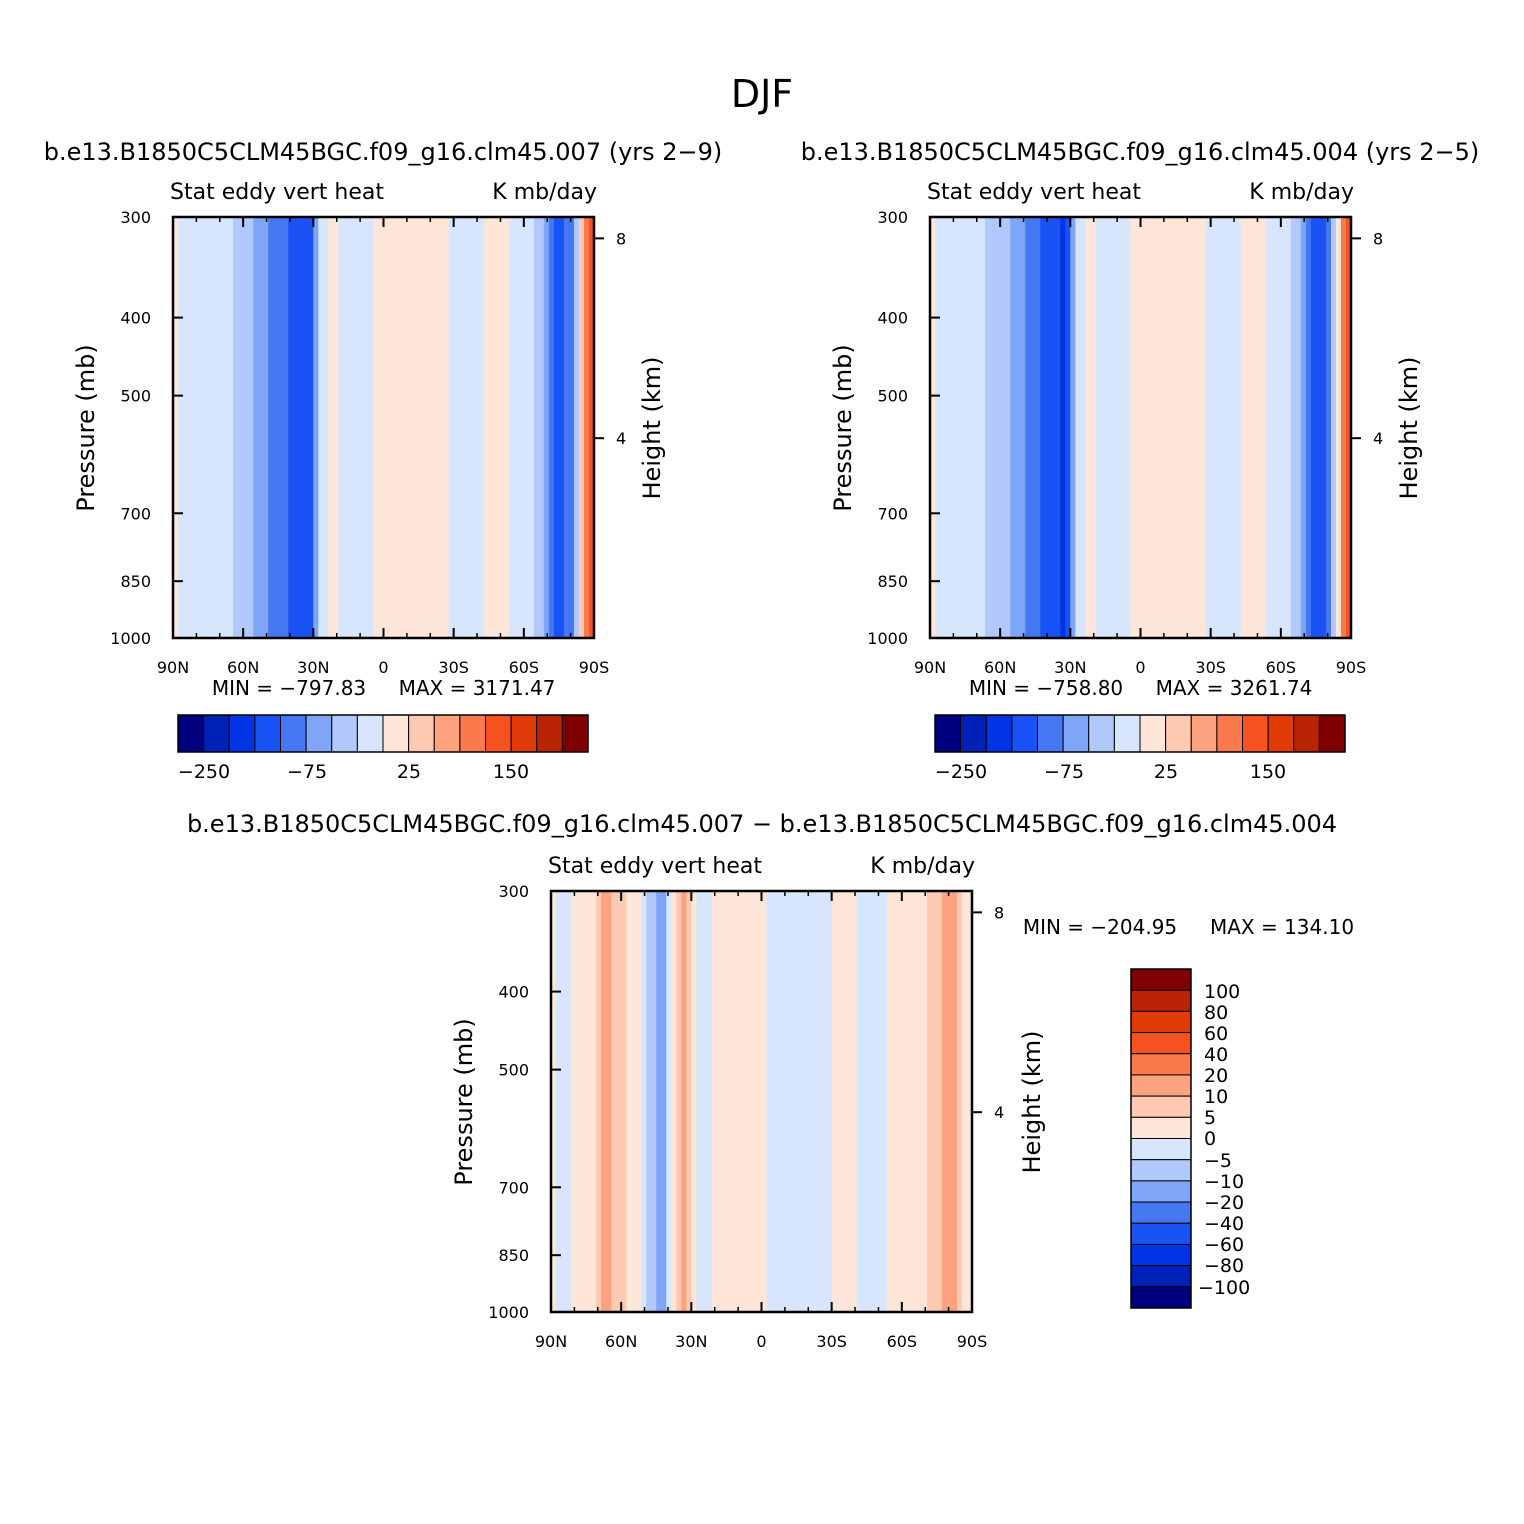  What do you see at coordinates (930, 667) in the screenshot?
I see `x-tick-label: 90N` at bounding box center [930, 667].